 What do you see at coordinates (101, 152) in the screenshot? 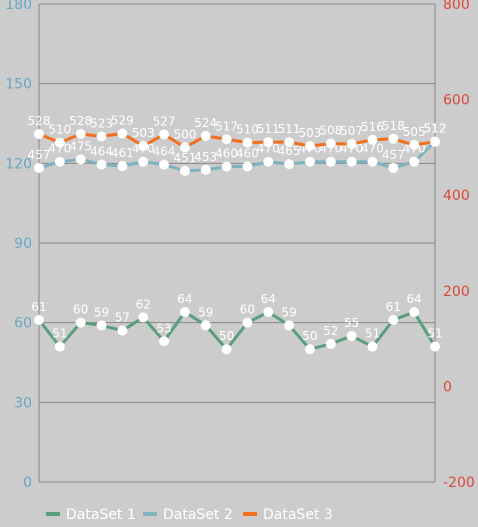
I see `data-label: 464` at bounding box center [101, 152].